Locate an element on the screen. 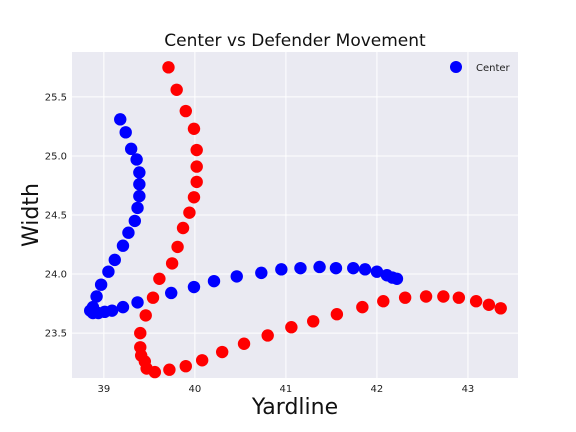  x-tick-label: 39 is located at coordinates (103, 389).